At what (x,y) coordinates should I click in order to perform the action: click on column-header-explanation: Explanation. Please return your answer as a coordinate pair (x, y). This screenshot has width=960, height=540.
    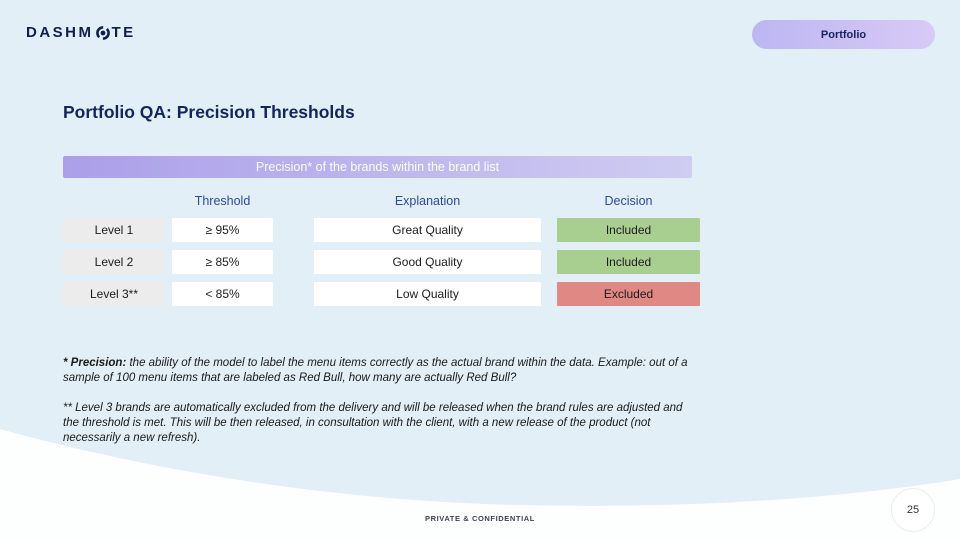
    Looking at the image, I should click on (427, 201).